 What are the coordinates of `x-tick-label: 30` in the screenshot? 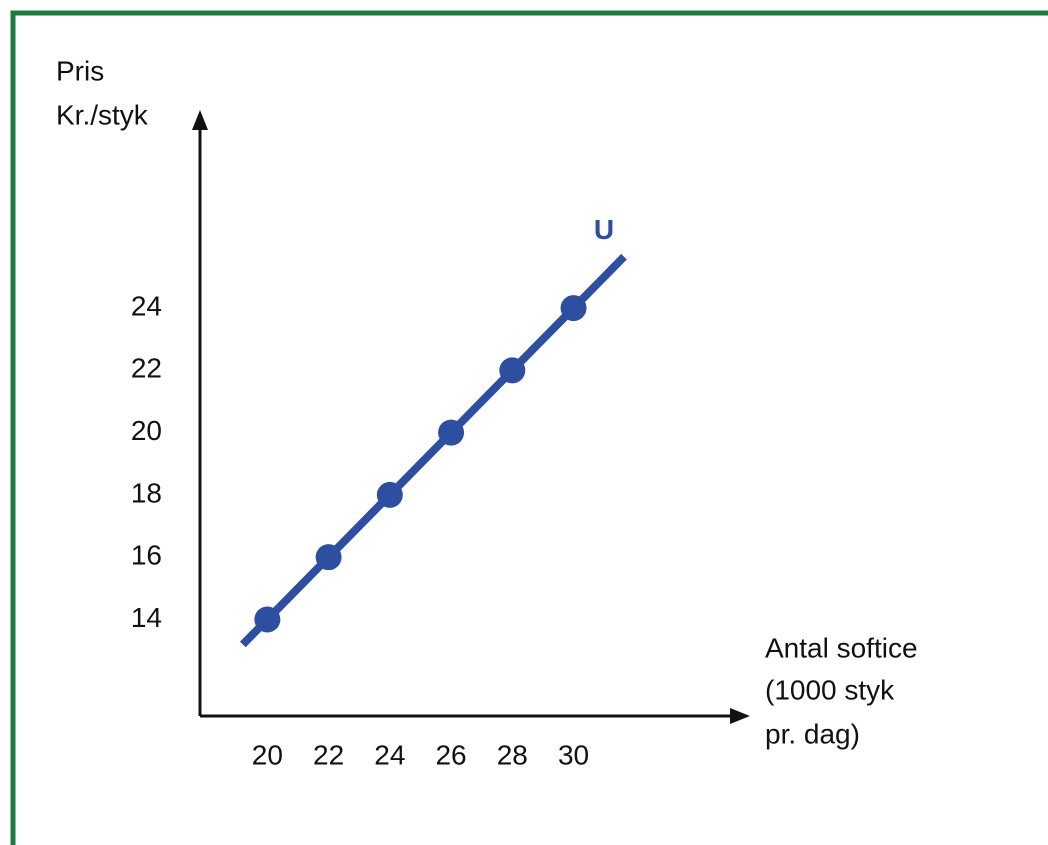 It's located at (573, 754).